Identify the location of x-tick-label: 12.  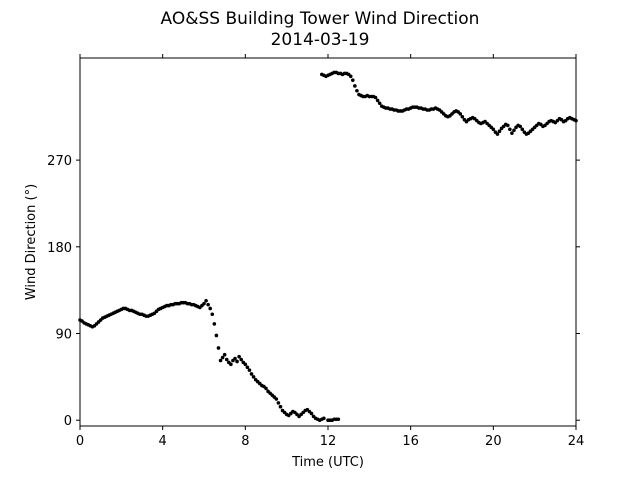
(328, 441).